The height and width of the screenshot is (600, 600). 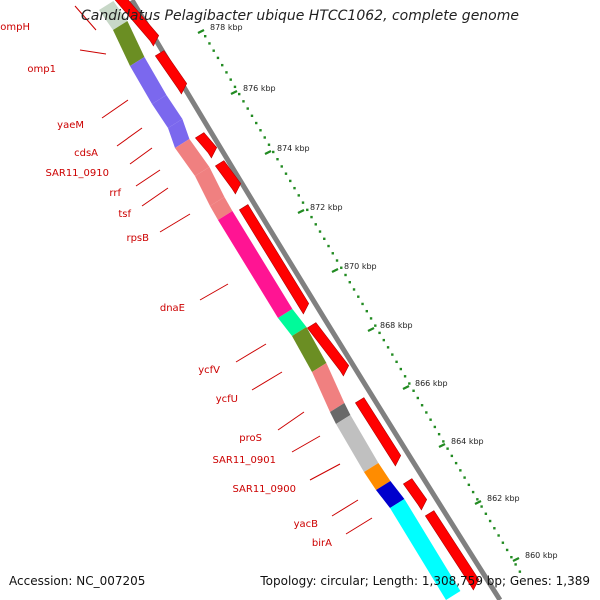 What do you see at coordinates (86, 153) in the screenshot?
I see `gene-label: cdsA` at bounding box center [86, 153].